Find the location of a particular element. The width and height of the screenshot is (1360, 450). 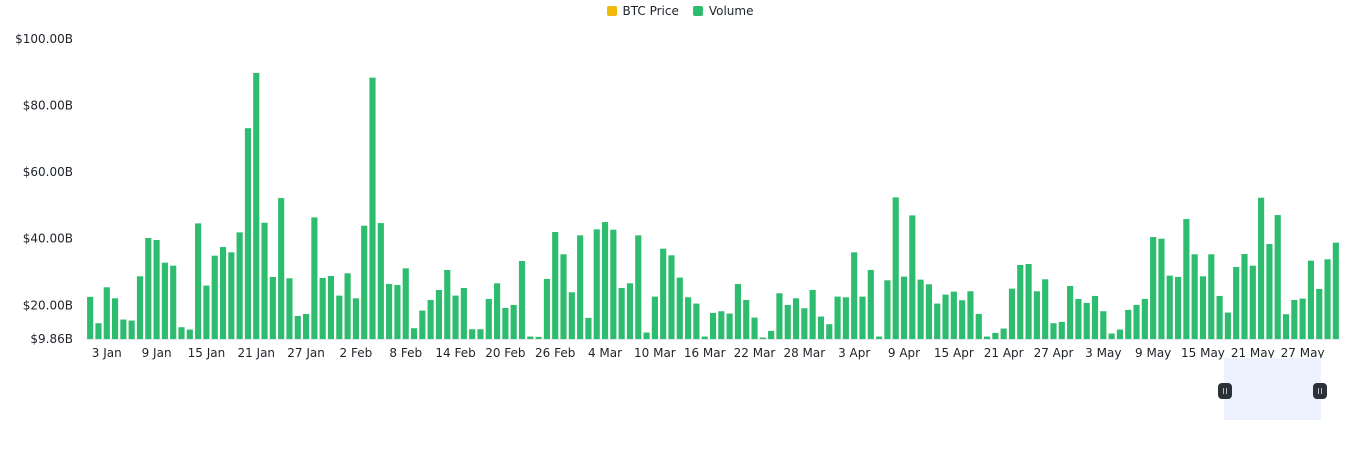

x-tick-label: 20 Feb is located at coordinates (505, 353).